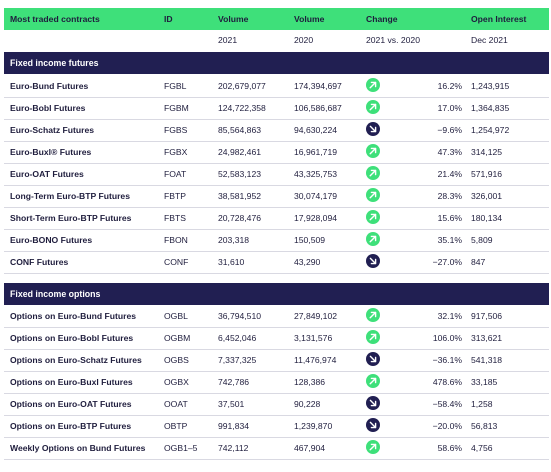 Image resolution: width=551 pixels, height=472 pixels. Describe the element at coordinates (309, 19) in the screenshot. I see `header-volume-2020: Volume` at that location.